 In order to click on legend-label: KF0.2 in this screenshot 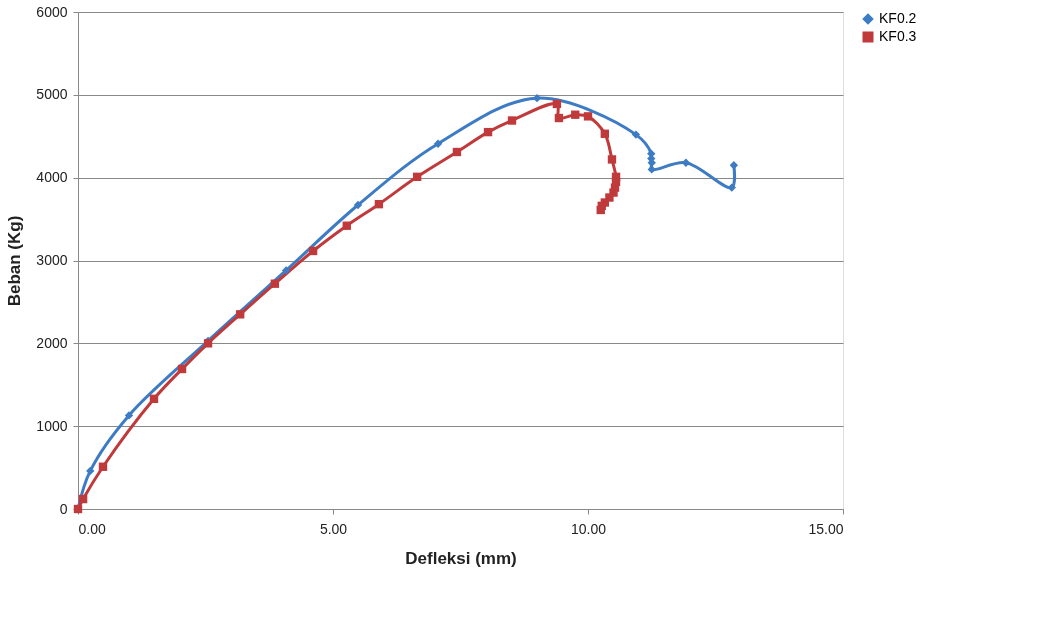, I will do `click(898, 18)`.